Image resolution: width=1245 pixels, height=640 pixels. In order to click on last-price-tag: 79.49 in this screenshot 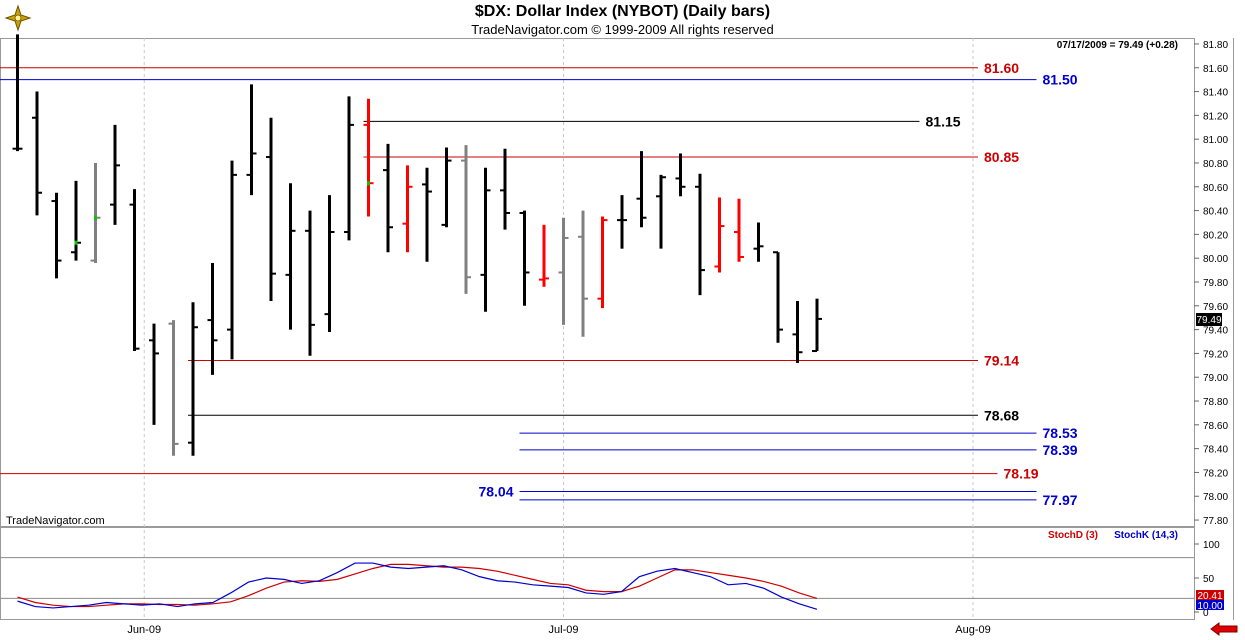, I will do `click(1209, 319)`.